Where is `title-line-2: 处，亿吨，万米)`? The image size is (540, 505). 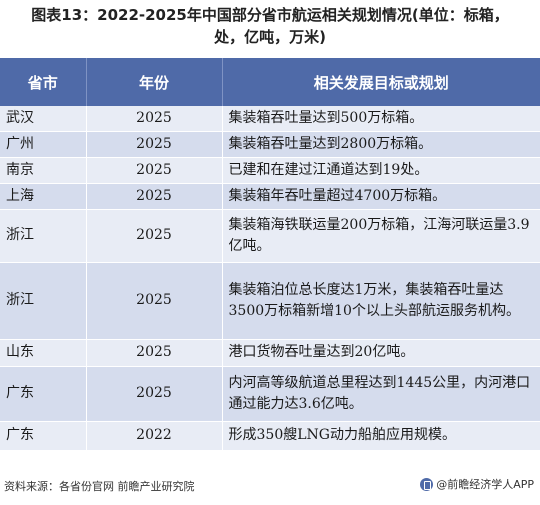 title-line-2: 处，亿吨，万米) is located at coordinates (270, 37).